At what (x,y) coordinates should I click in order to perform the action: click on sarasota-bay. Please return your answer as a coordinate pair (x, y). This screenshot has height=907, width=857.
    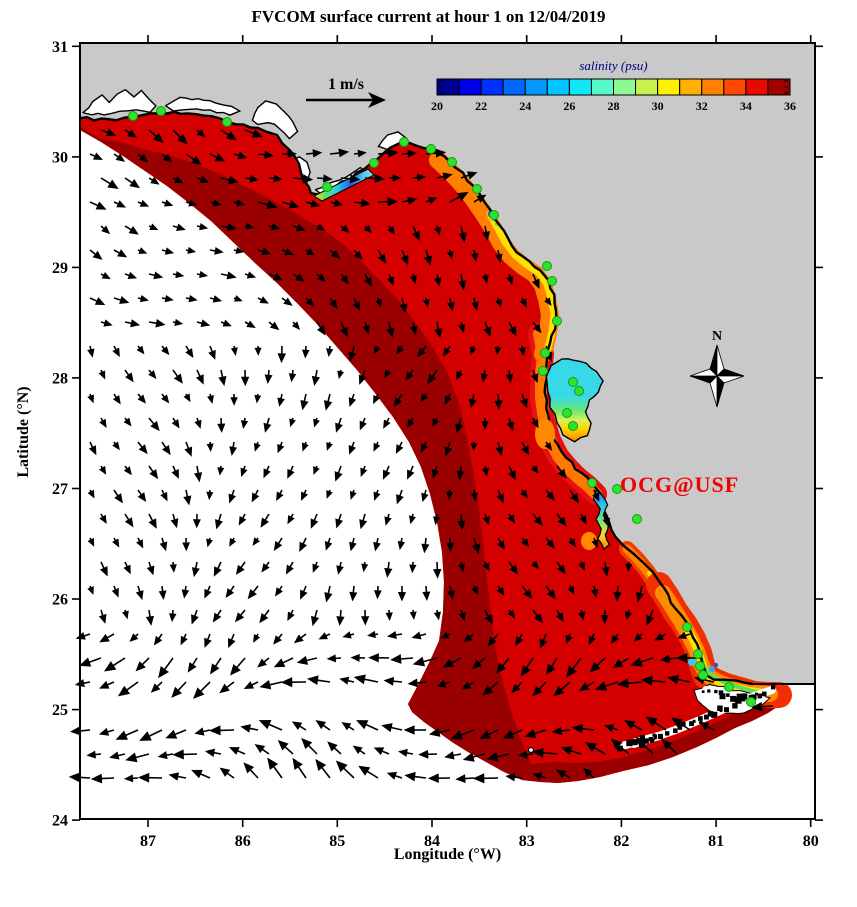
    Looking at the image, I should click on (601, 519).